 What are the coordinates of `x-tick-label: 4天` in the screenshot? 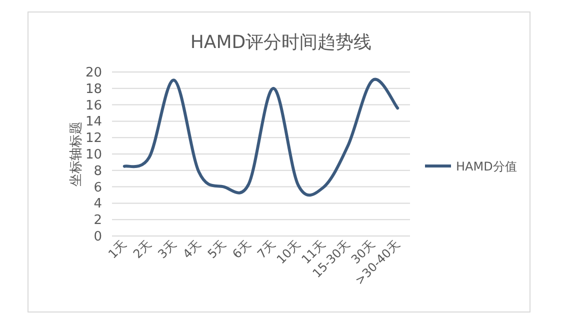 It's located at (192, 249).